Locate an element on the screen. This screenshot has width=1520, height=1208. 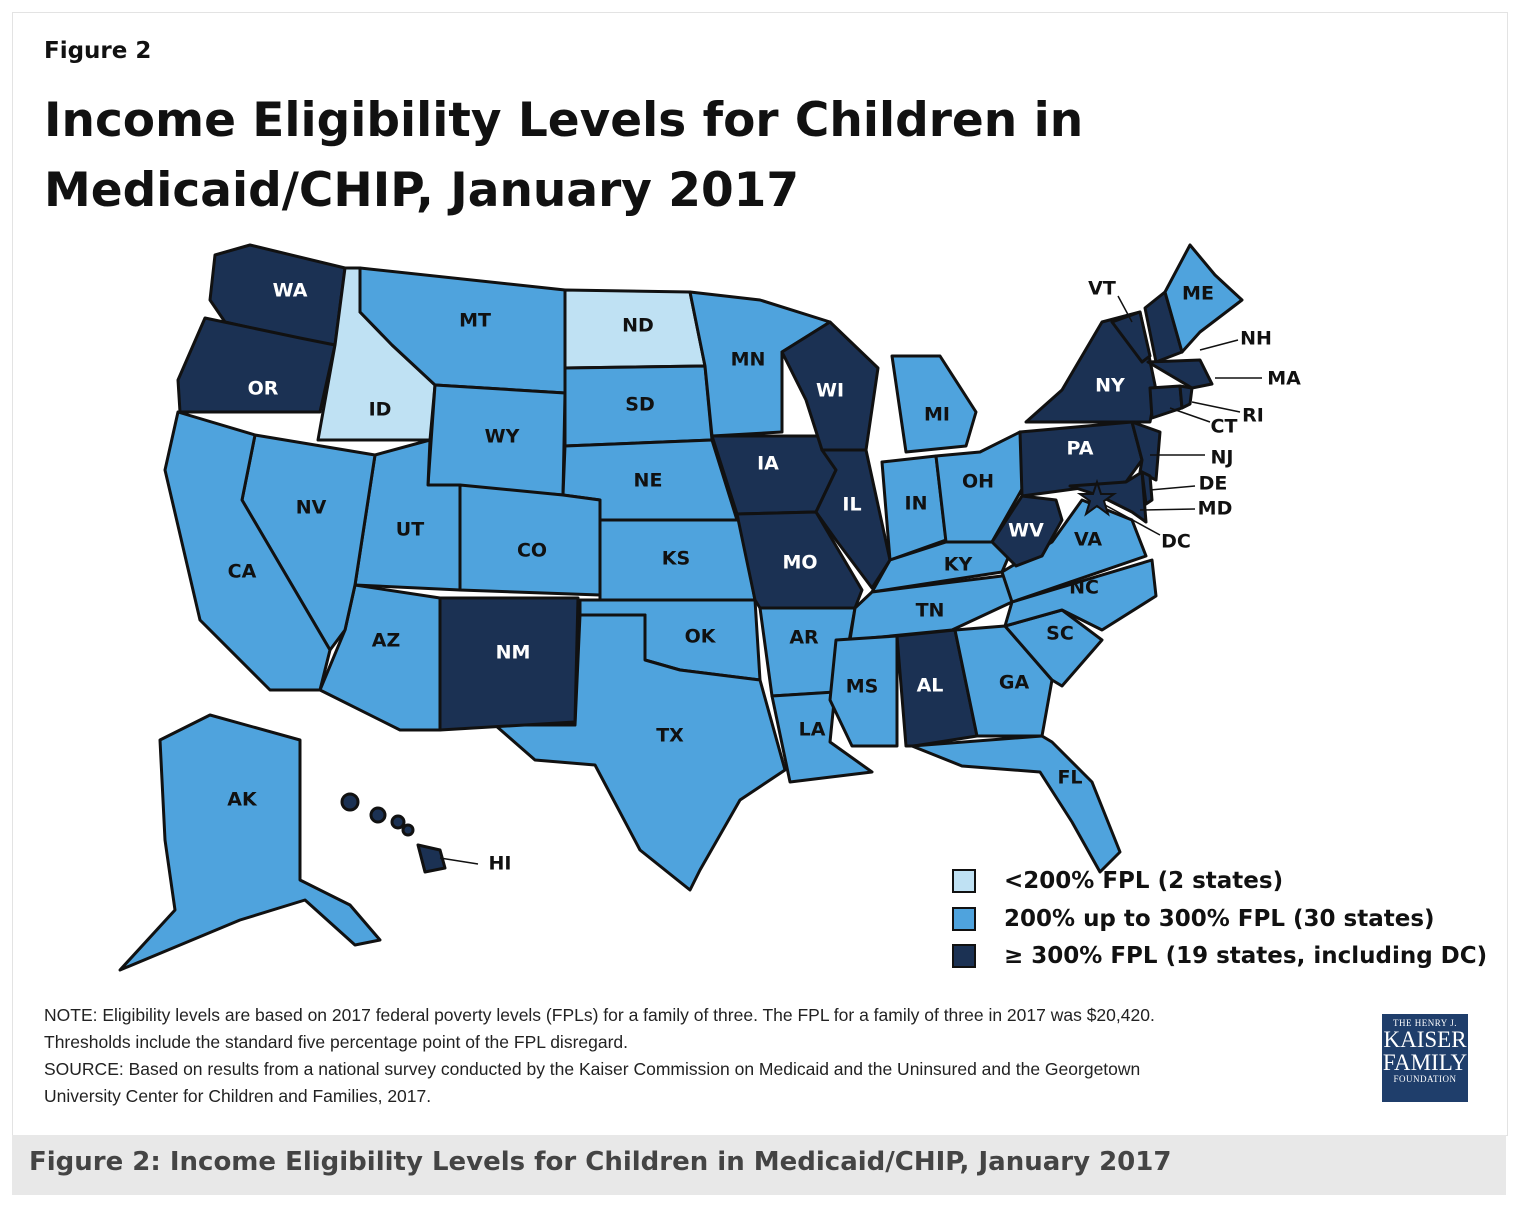
figure-label: Figure 2 is located at coordinates (98, 51).